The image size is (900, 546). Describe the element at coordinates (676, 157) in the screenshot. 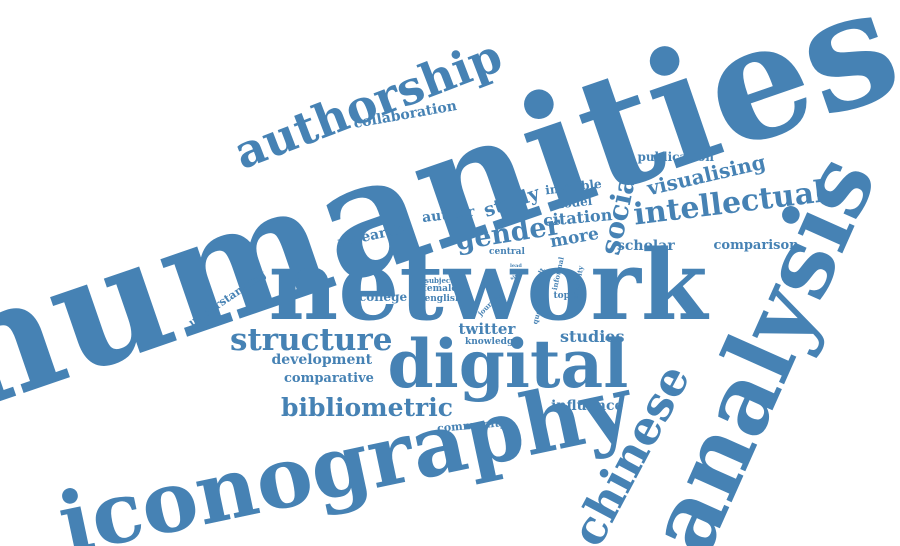

I see `word-publication: publication` at that location.